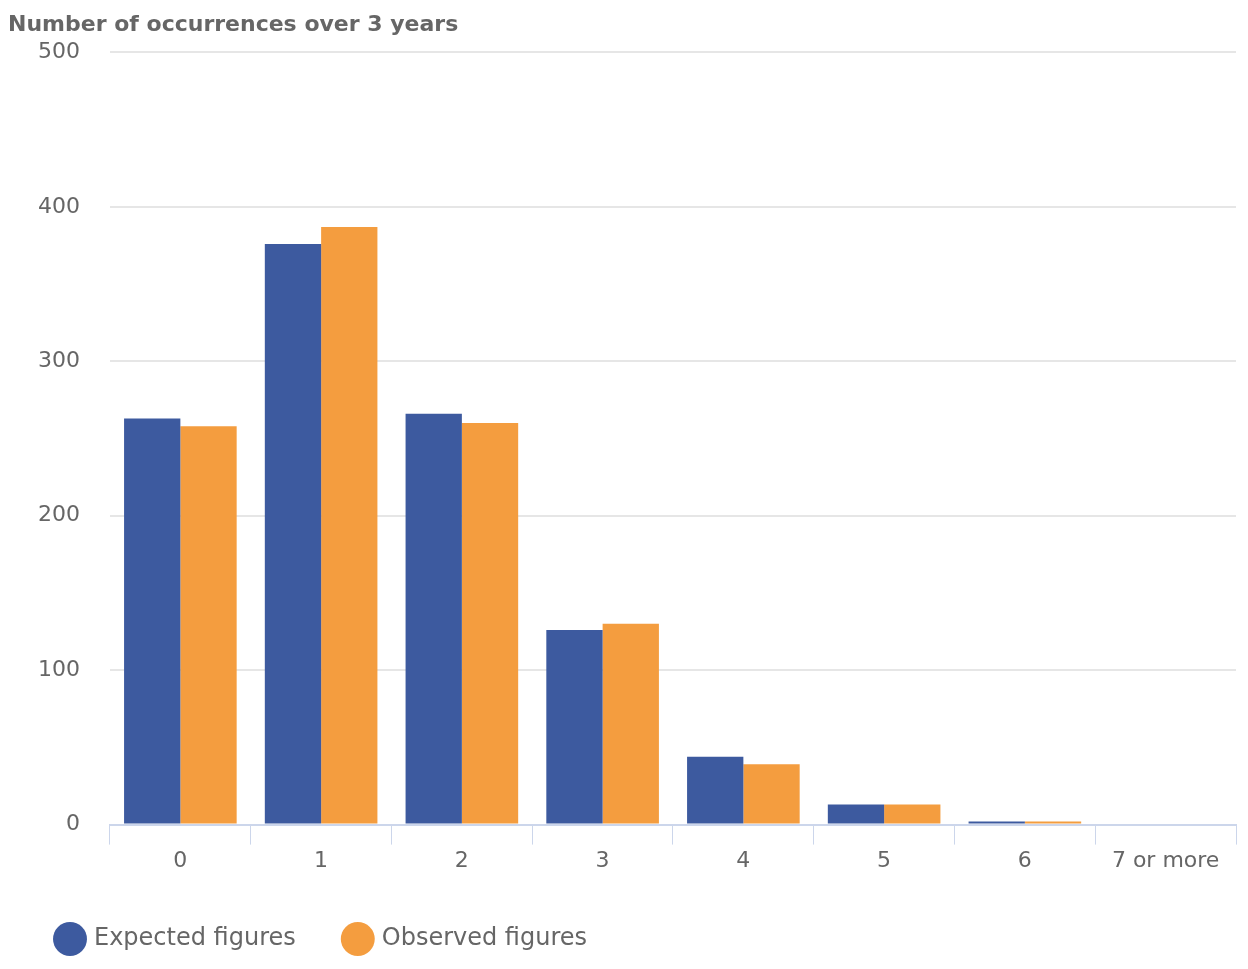  Describe the element at coordinates (180, 859) in the screenshot. I see `x-tick-label: 0` at that location.